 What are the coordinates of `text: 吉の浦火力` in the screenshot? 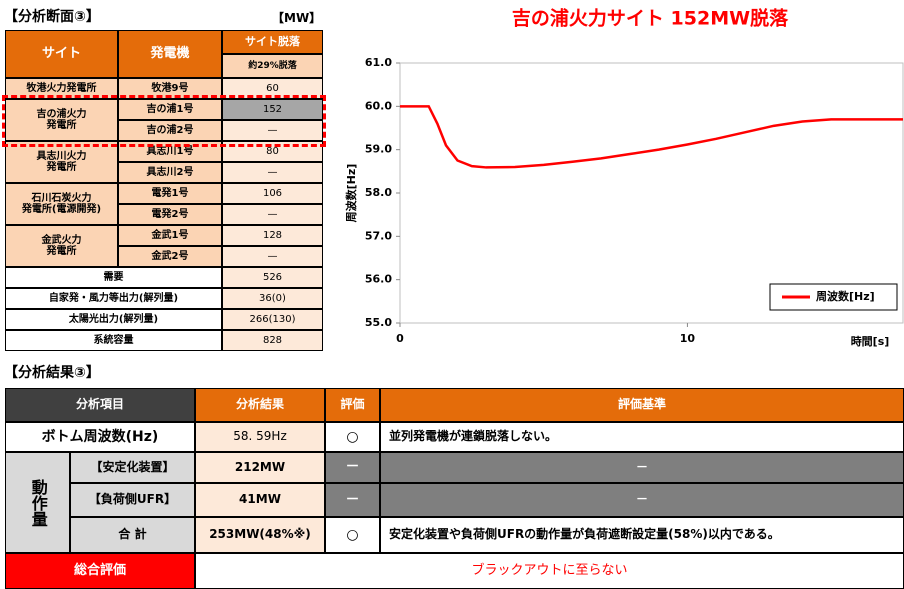 It's located at (61, 114).